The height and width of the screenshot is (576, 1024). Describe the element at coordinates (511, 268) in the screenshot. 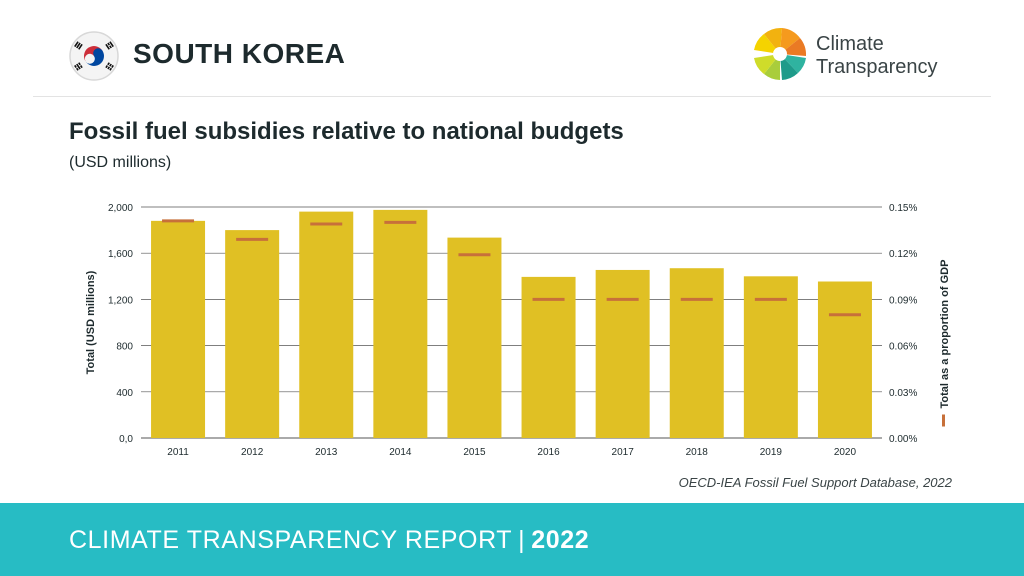

I see `gdp-markers` at that location.